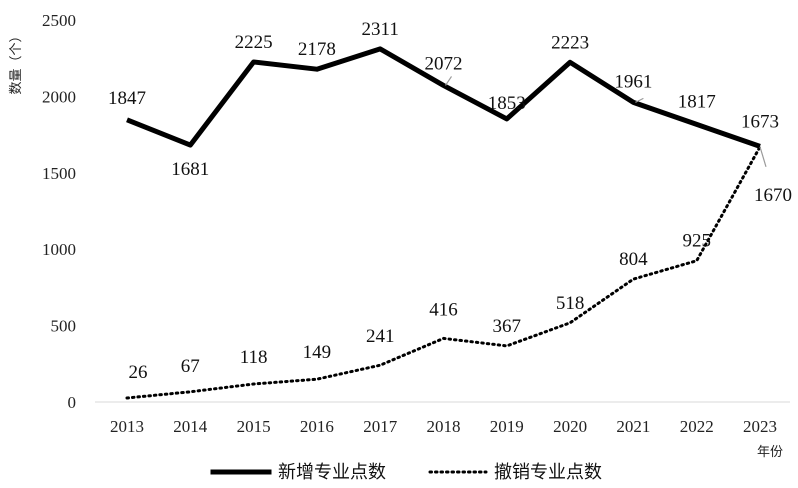 This screenshot has width=798, height=488. I want to click on y-axis-title: 数量（个）, so click(16, 61).